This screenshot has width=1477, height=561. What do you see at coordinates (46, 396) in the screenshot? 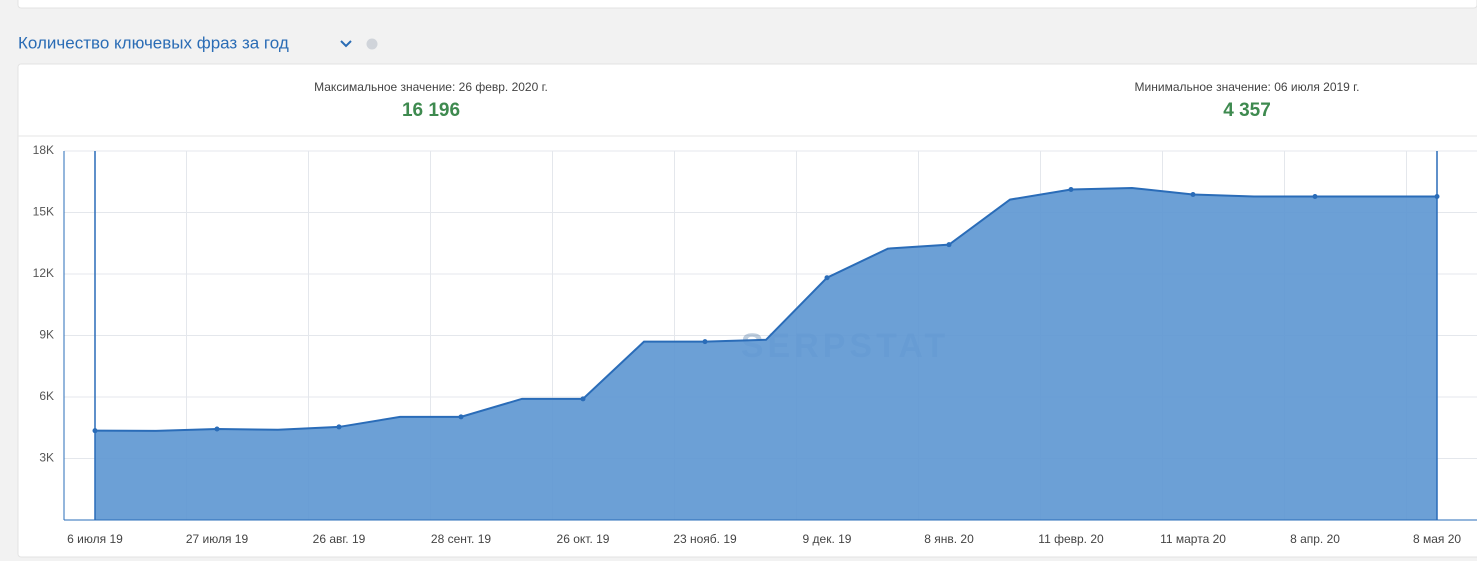
I see `y-tick-label: 6K` at bounding box center [46, 396].